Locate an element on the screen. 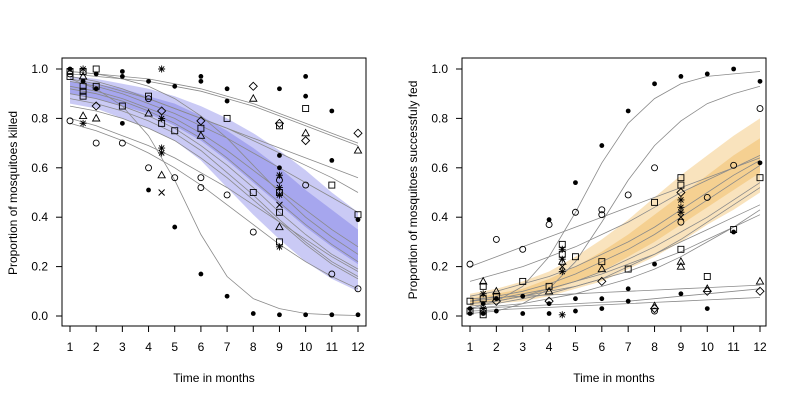  x-tick-label: 6 is located at coordinates (601, 347).